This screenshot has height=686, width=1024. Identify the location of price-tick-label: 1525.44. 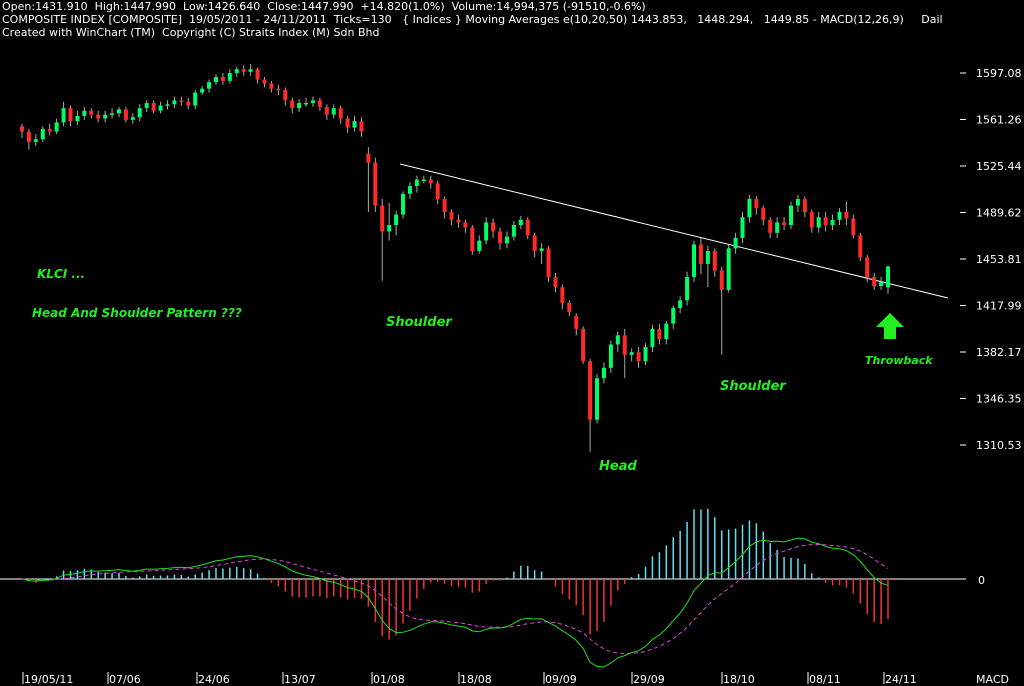
(999, 166).